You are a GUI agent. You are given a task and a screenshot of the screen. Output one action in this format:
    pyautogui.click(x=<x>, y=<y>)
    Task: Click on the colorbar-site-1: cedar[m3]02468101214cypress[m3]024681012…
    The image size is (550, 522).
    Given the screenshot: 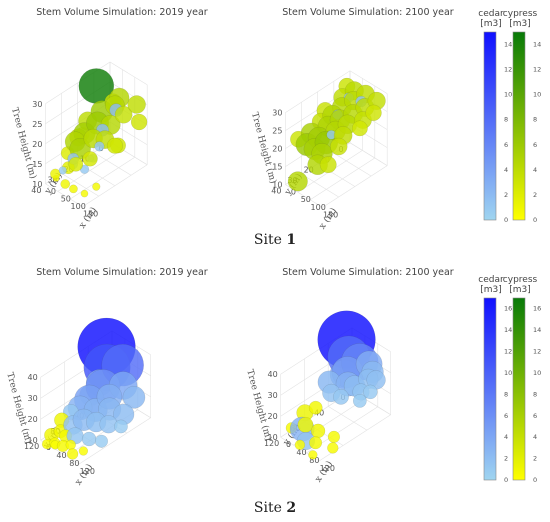 What is the action you would take?
    pyautogui.click(x=509, y=116)
    